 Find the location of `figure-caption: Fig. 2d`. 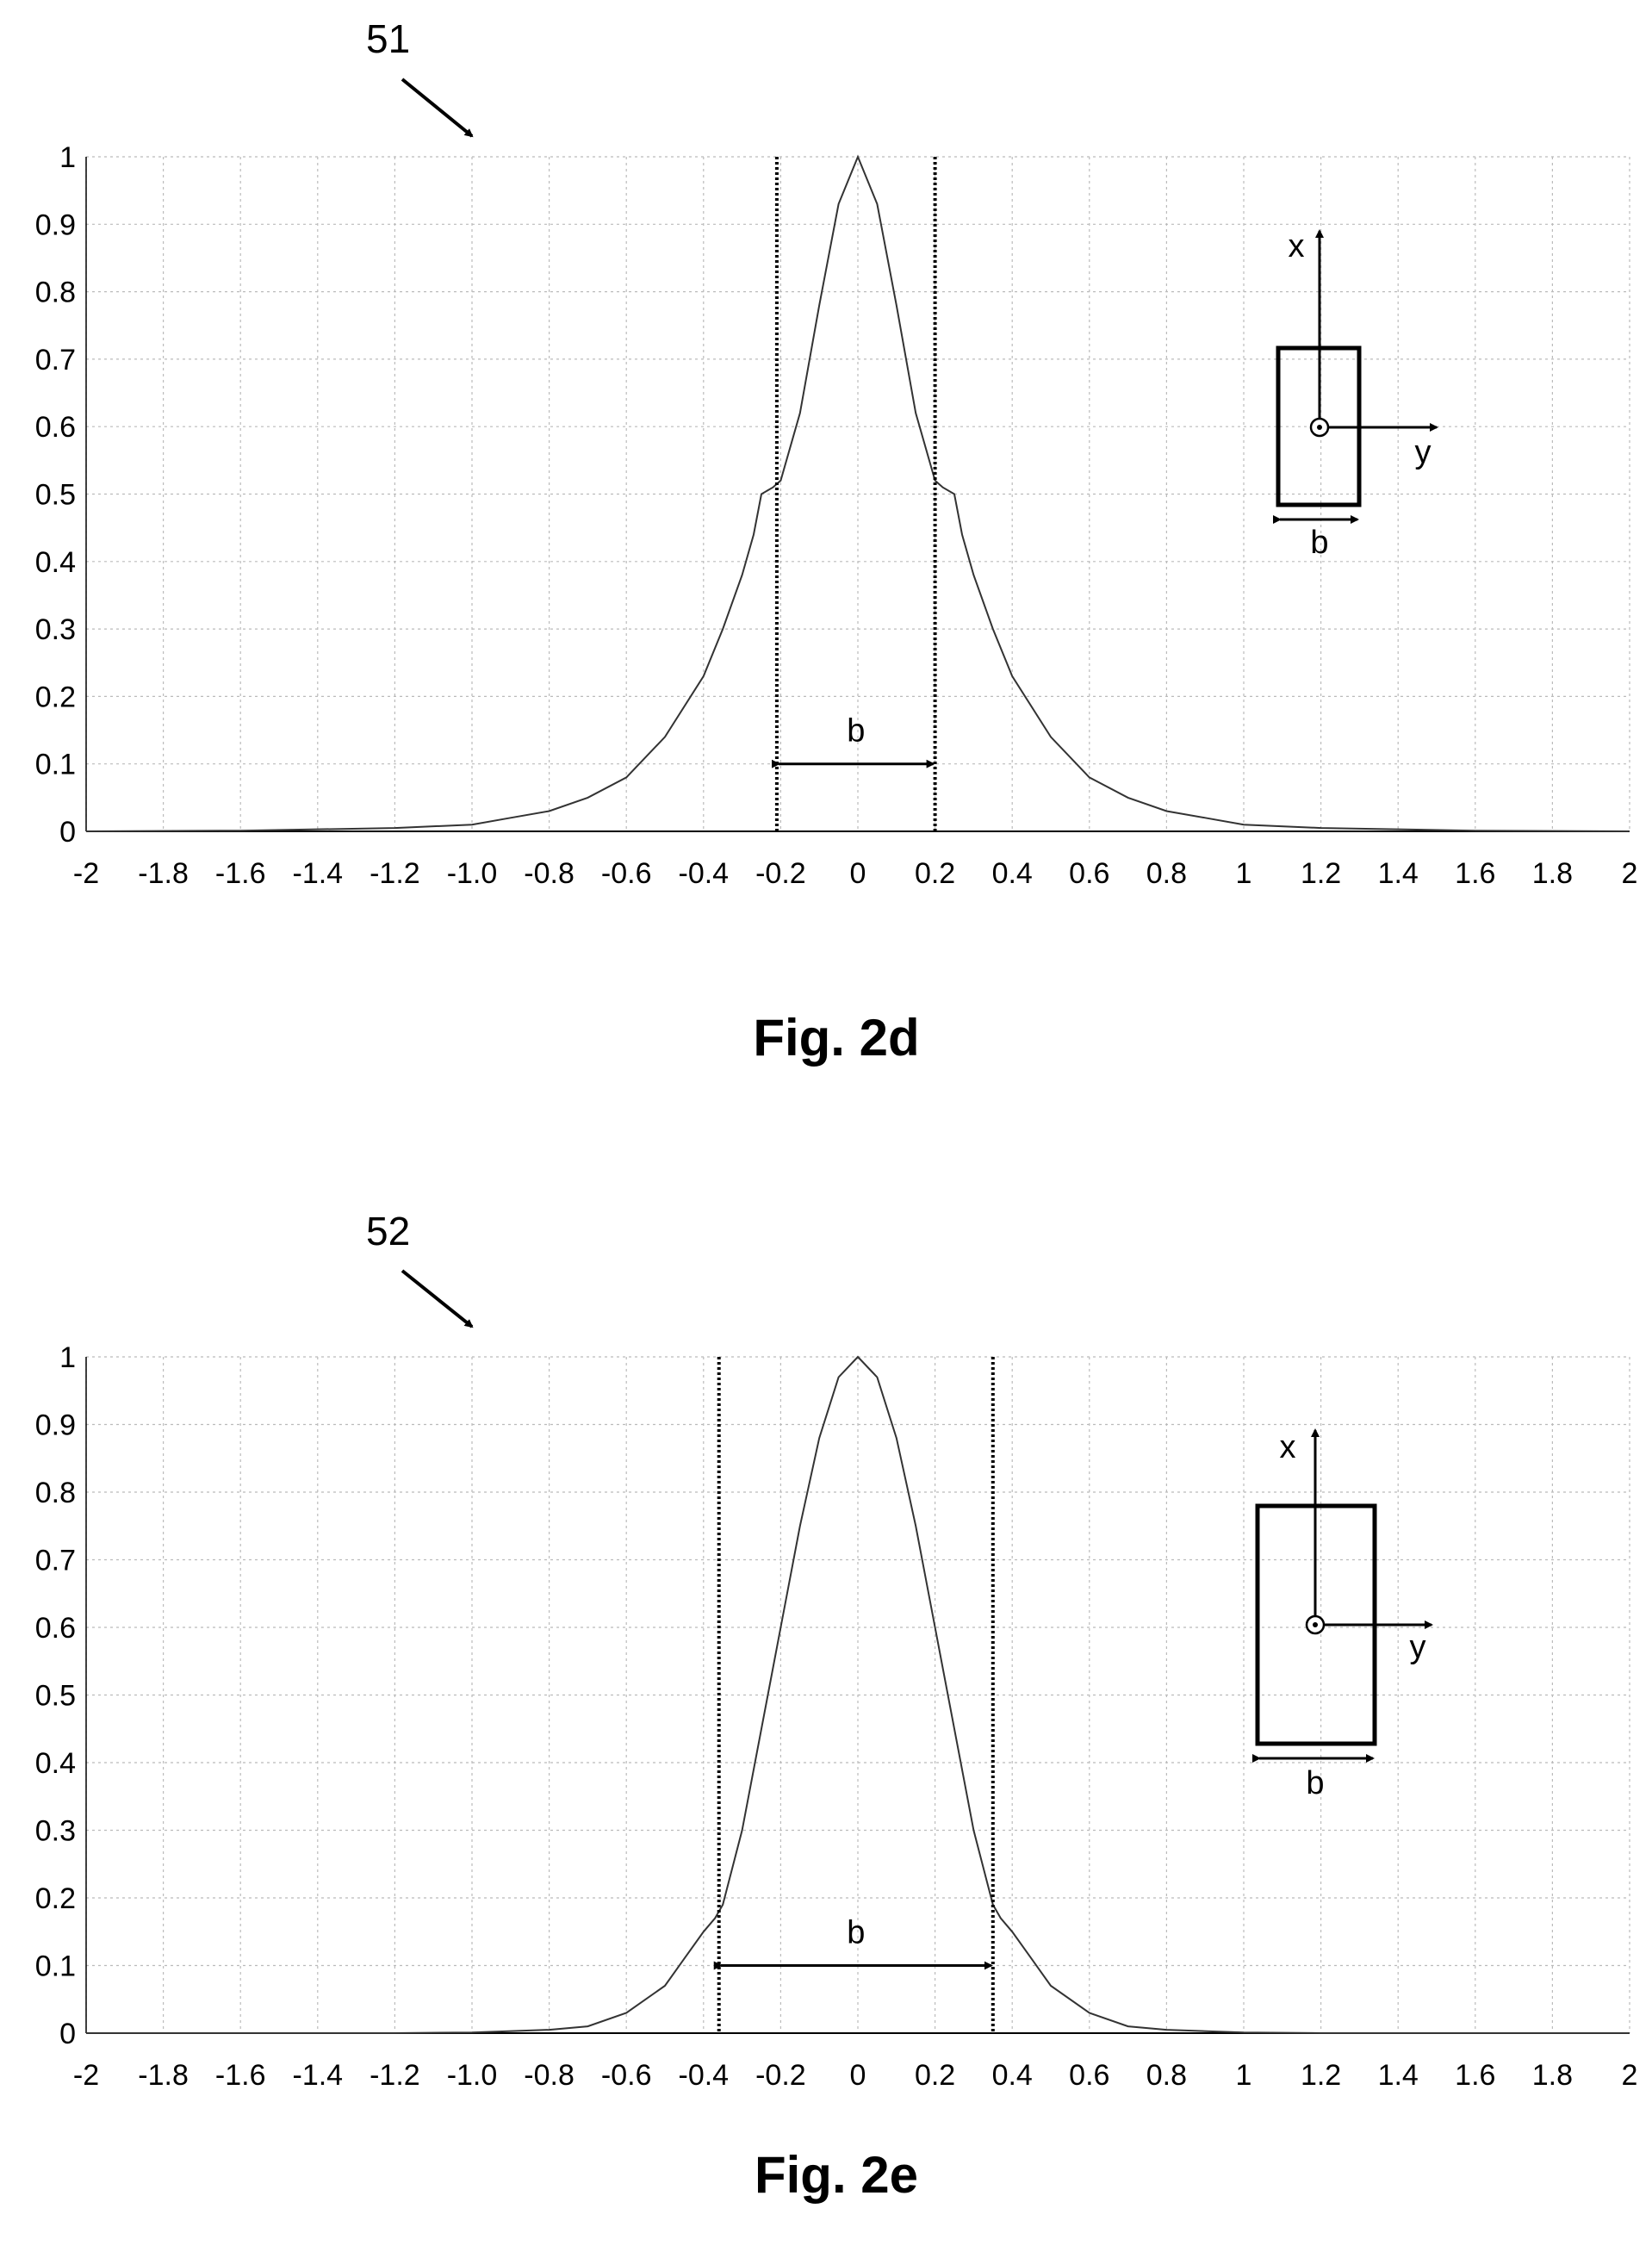

figure-caption: Fig. 2d is located at coordinates (836, 1038).